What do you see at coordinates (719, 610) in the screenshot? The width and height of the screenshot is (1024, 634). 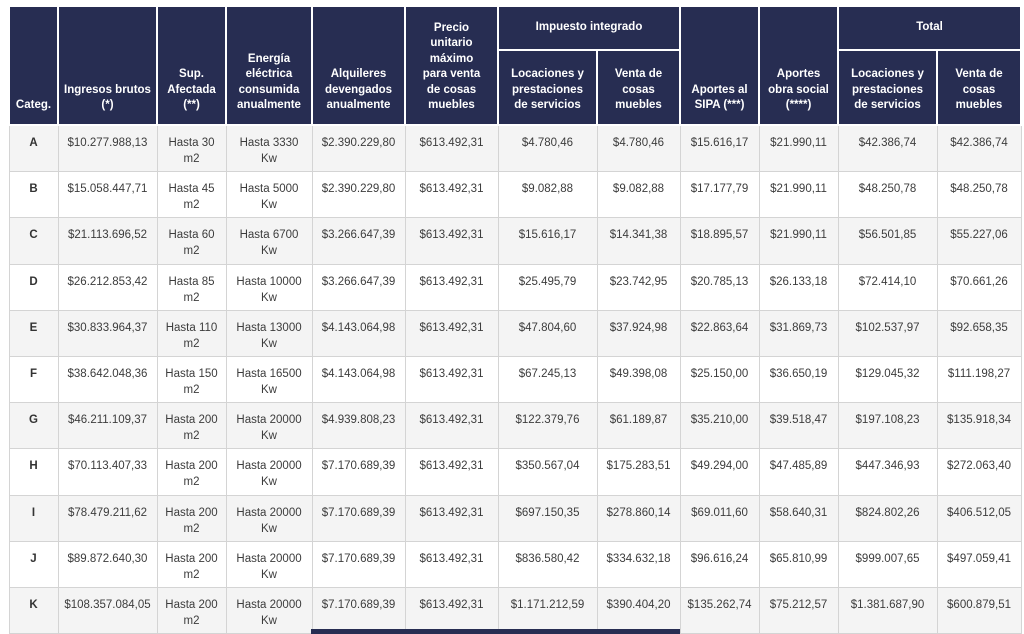 I see `cell-sipa: $135.262,74` at bounding box center [719, 610].